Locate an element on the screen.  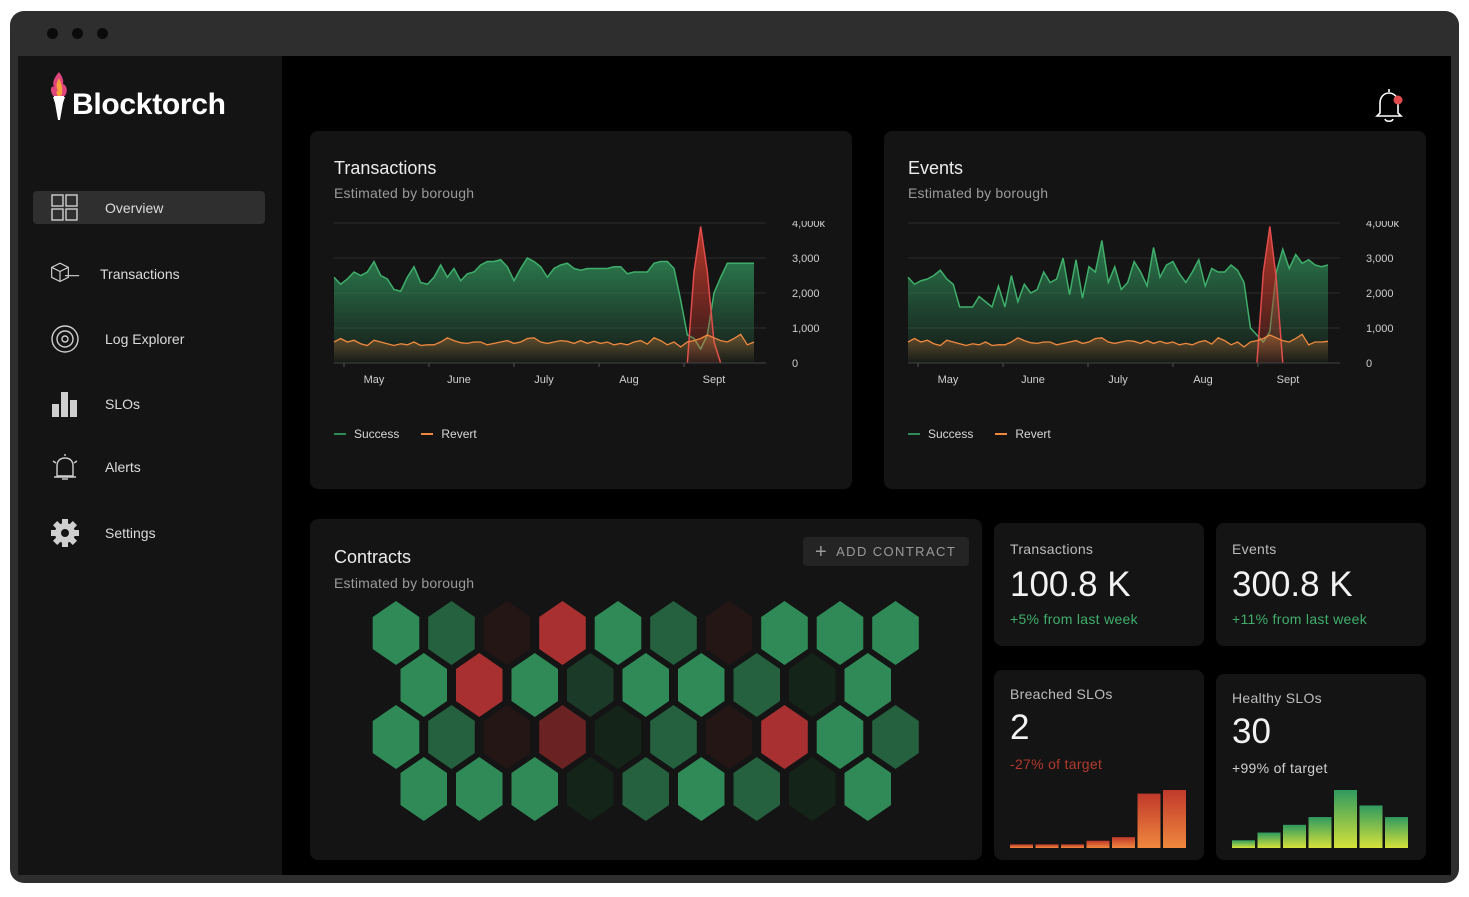
card-subtitle: Estimated by borough is located at coordinates (404, 583).